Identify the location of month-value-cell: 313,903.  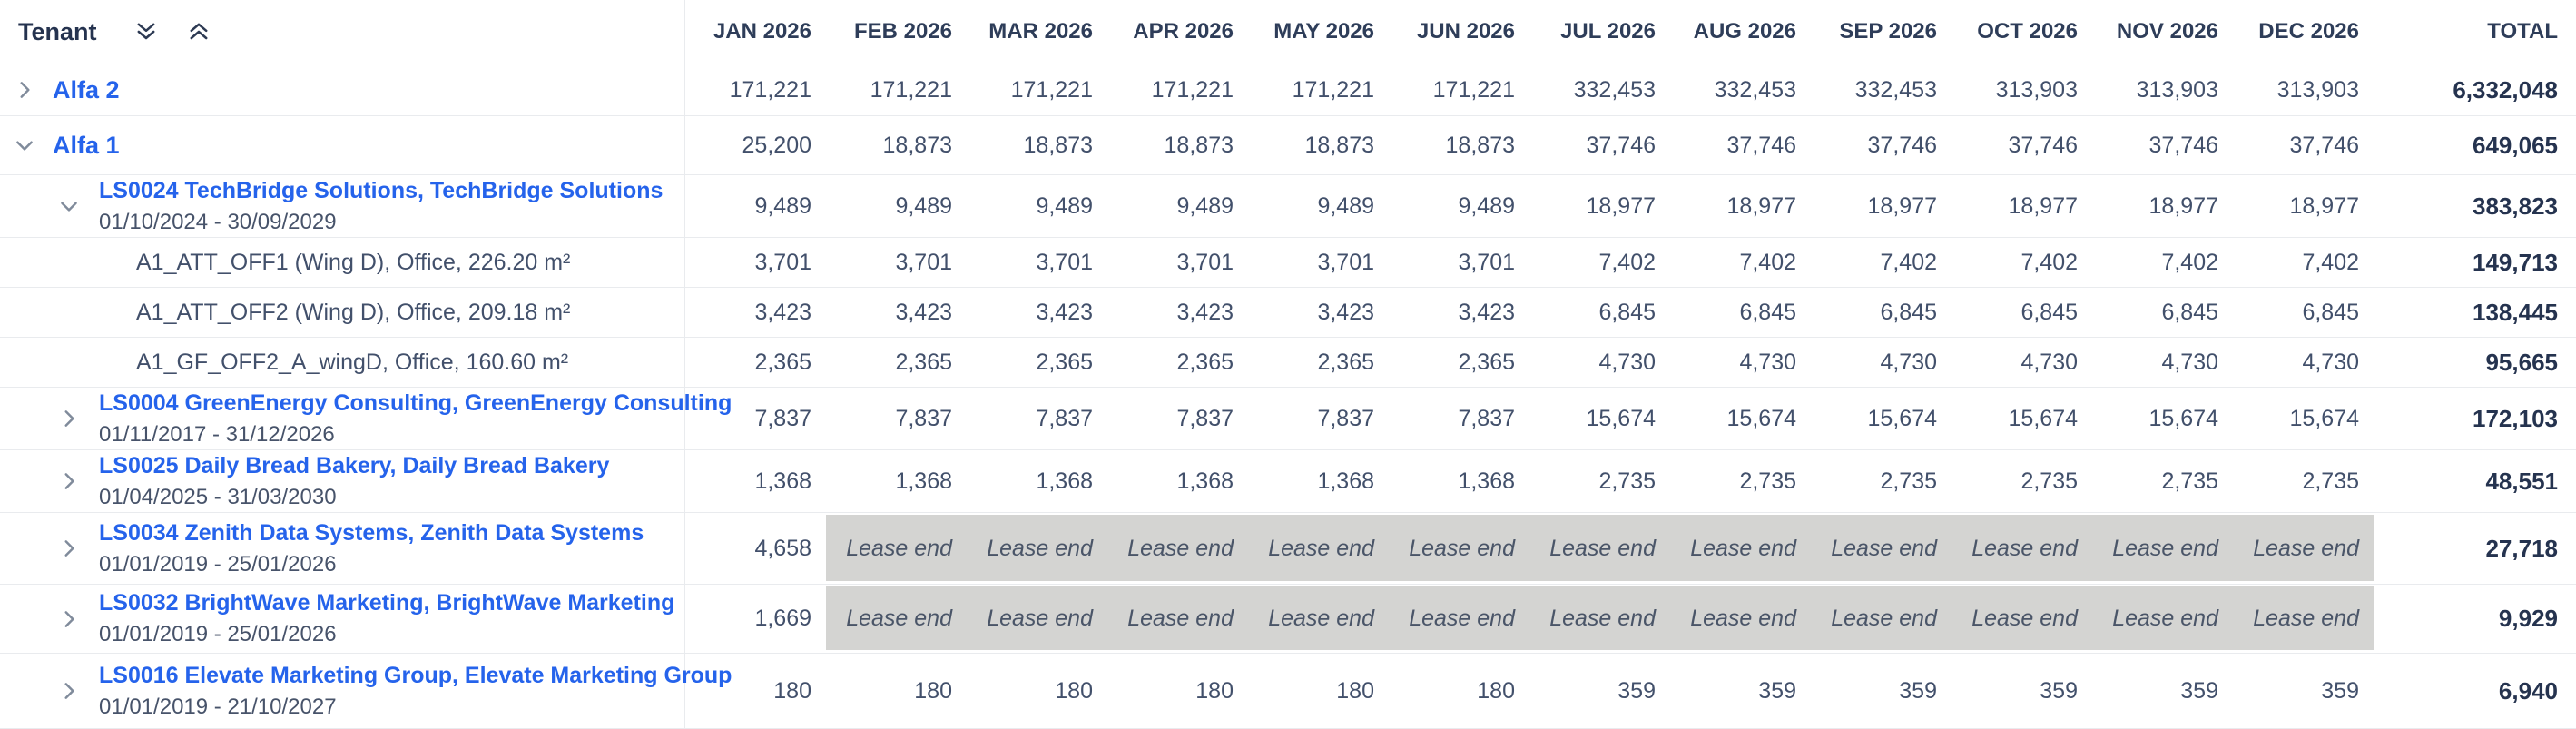
(2317, 89).